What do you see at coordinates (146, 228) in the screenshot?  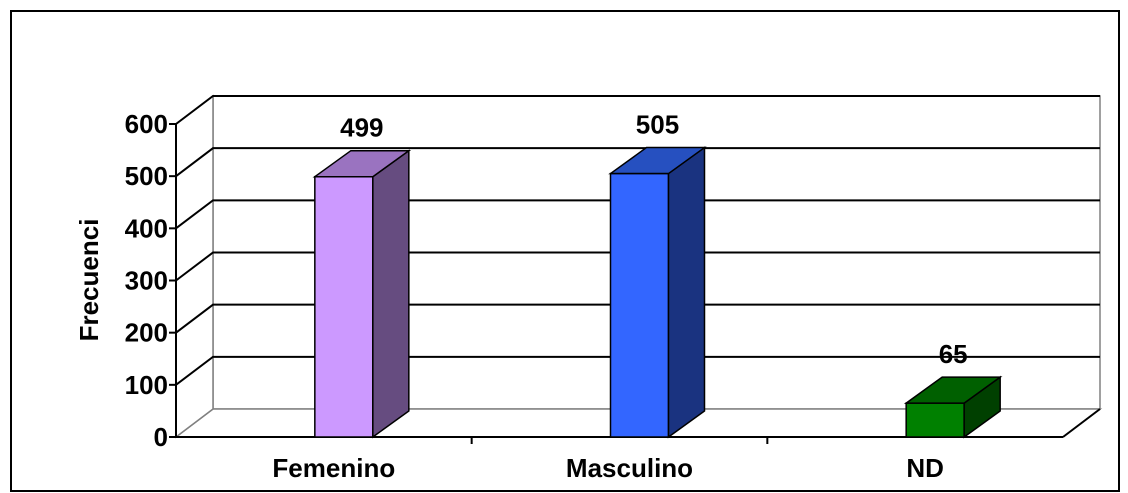 I see `y-tick-label: 400` at bounding box center [146, 228].